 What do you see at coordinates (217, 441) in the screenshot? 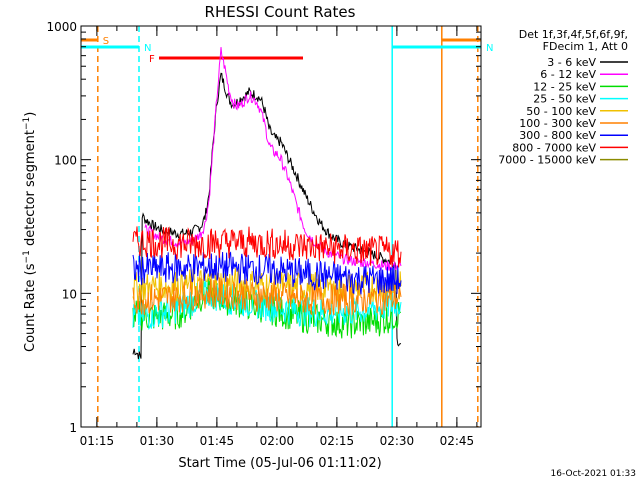
I see `x-tick-label-2: 01:45` at bounding box center [217, 441].